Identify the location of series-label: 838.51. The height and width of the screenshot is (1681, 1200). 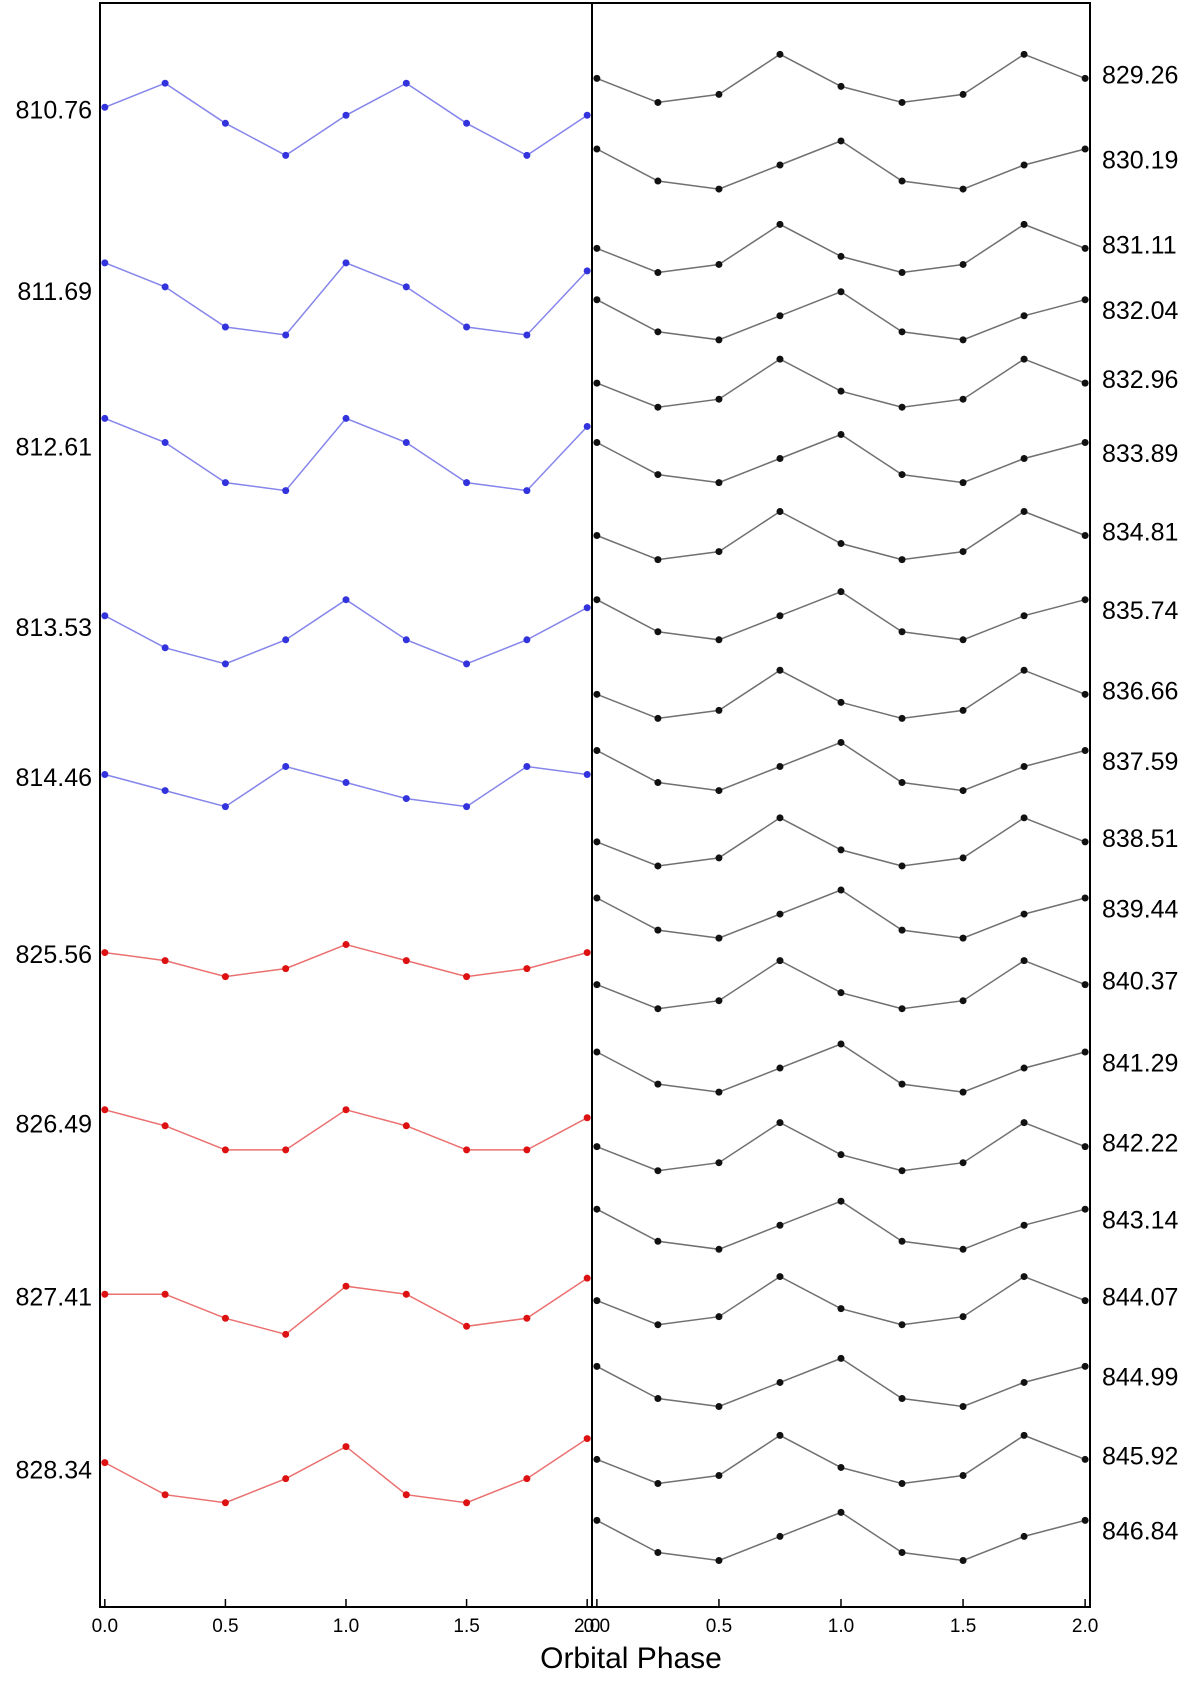
(1140, 839).